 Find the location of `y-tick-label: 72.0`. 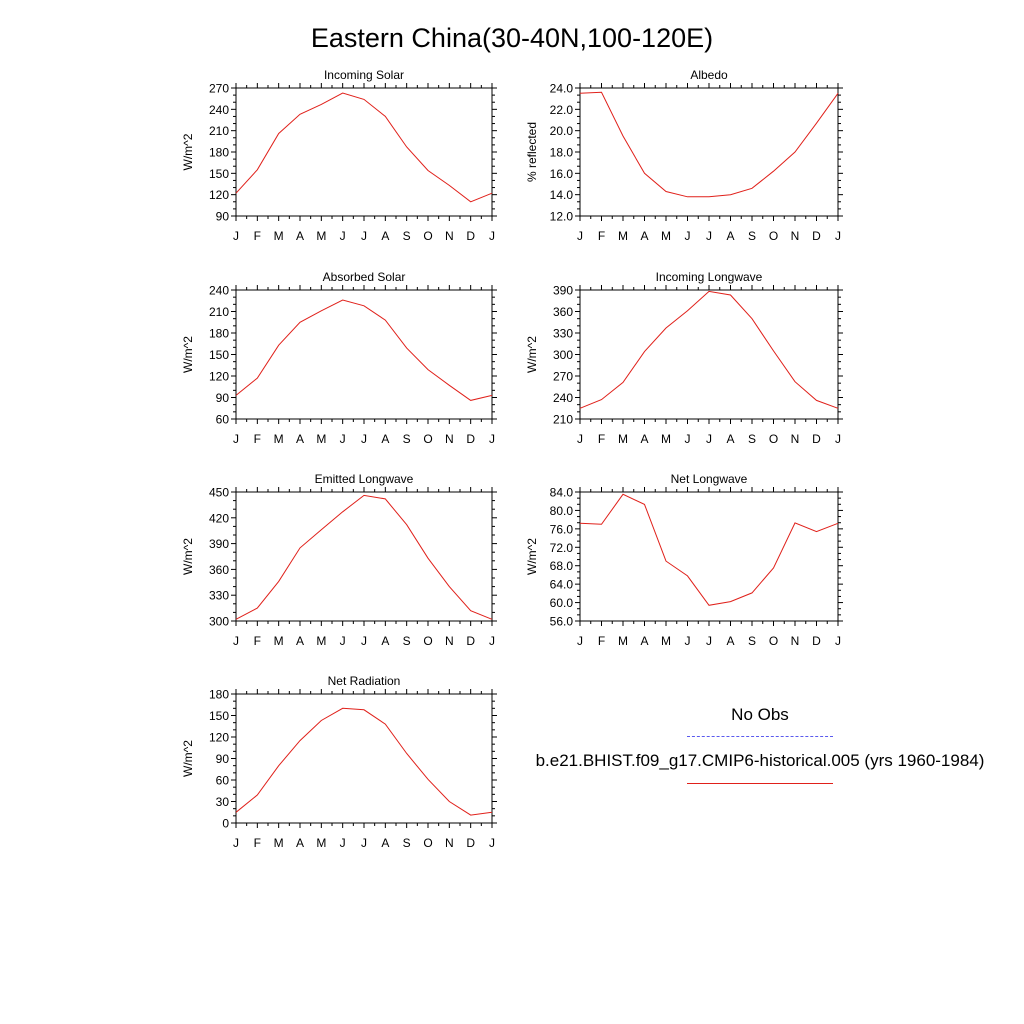

y-tick-label: 72.0 is located at coordinates (562, 548).